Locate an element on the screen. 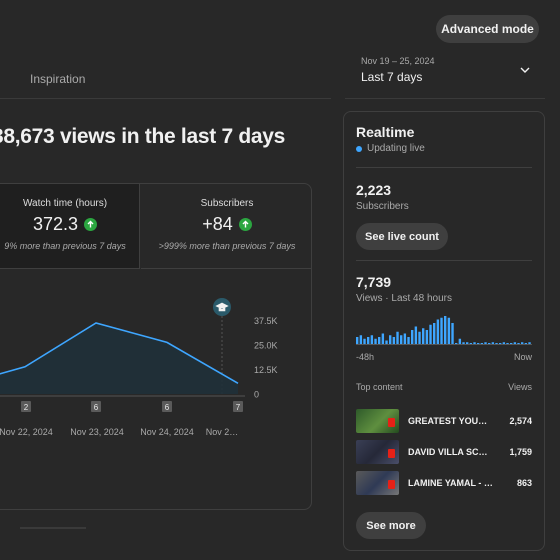 The width and height of the screenshot is (560, 560). date-range-text: Nov 19 – 25, 2024 is located at coordinates (398, 61).